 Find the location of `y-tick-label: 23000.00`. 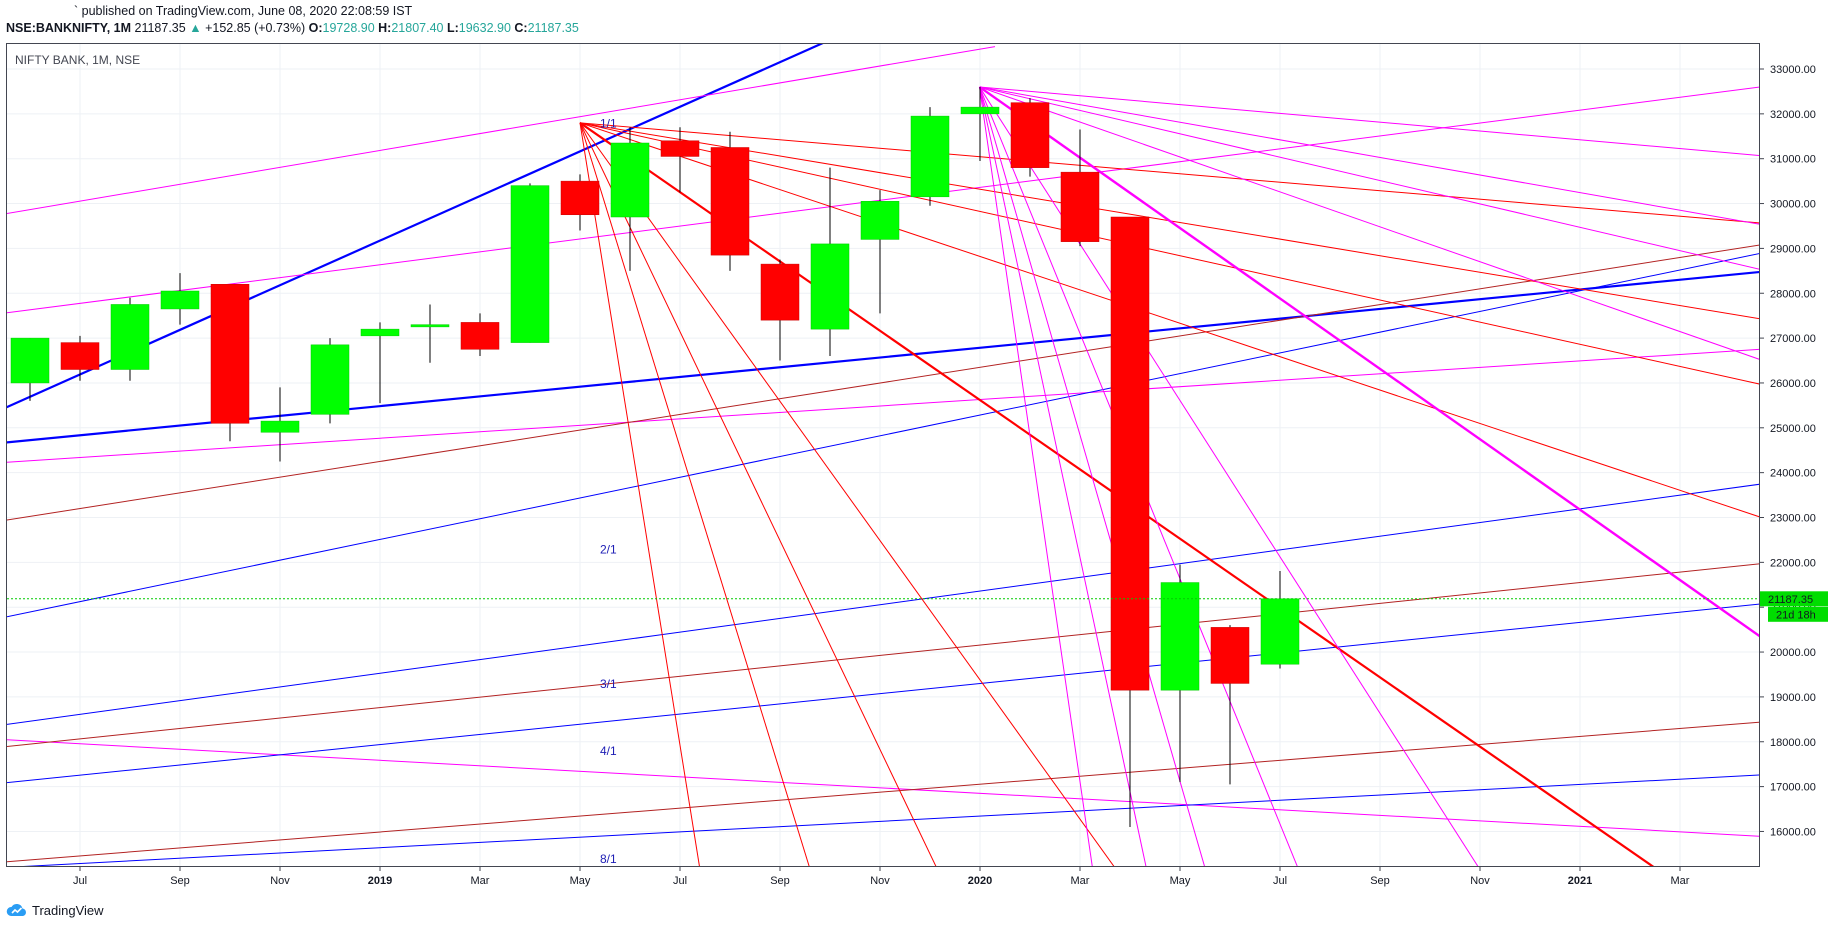

y-tick-label: 23000.00 is located at coordinates (1793, 519).